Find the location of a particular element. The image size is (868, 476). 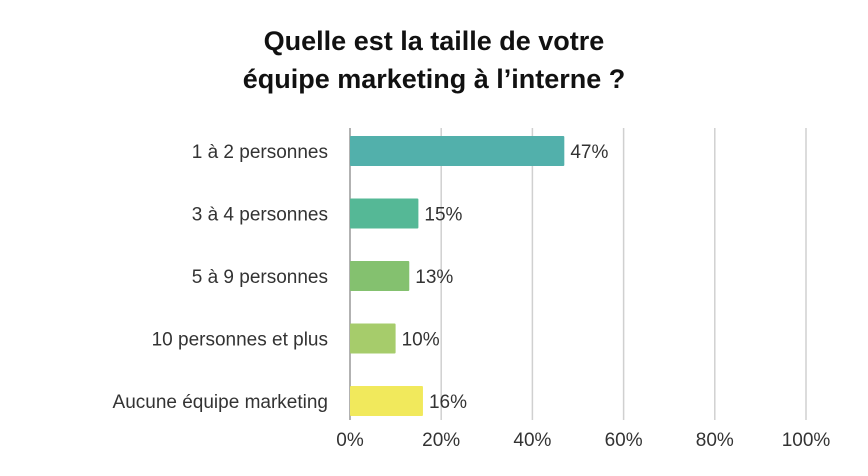

value-label: 47% is located at coordinates (589, 152).